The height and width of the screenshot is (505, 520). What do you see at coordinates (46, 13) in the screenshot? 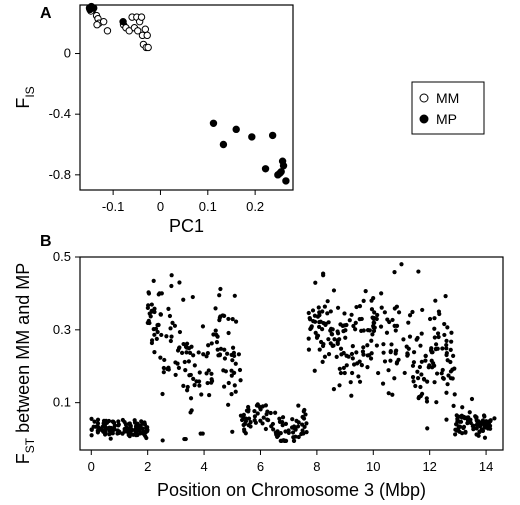
I see `panel-a-letter: A` at bounding box center [46, 13].